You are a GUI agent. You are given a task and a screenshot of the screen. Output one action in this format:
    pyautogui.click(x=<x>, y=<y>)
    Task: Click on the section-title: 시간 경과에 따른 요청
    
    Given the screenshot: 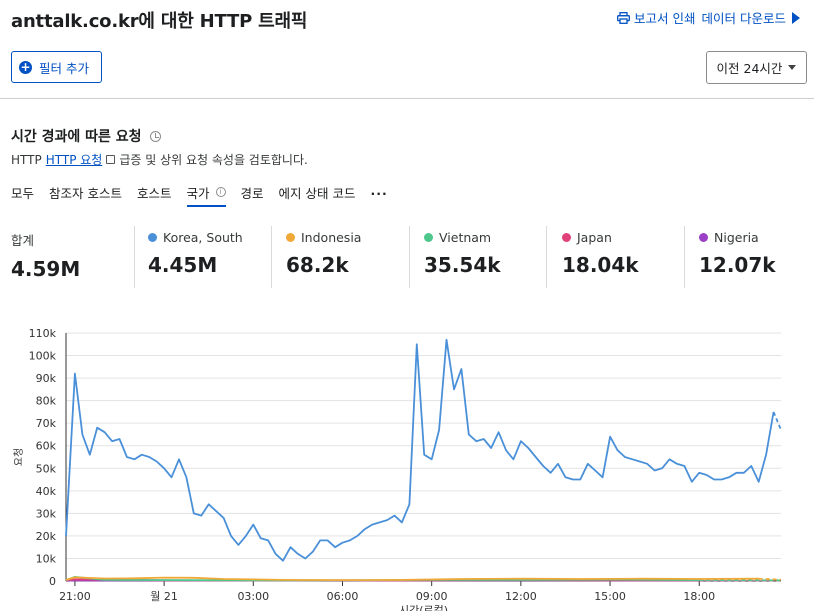 What is the action you would take?
    pyautogui.click(x=86, y=136)
    